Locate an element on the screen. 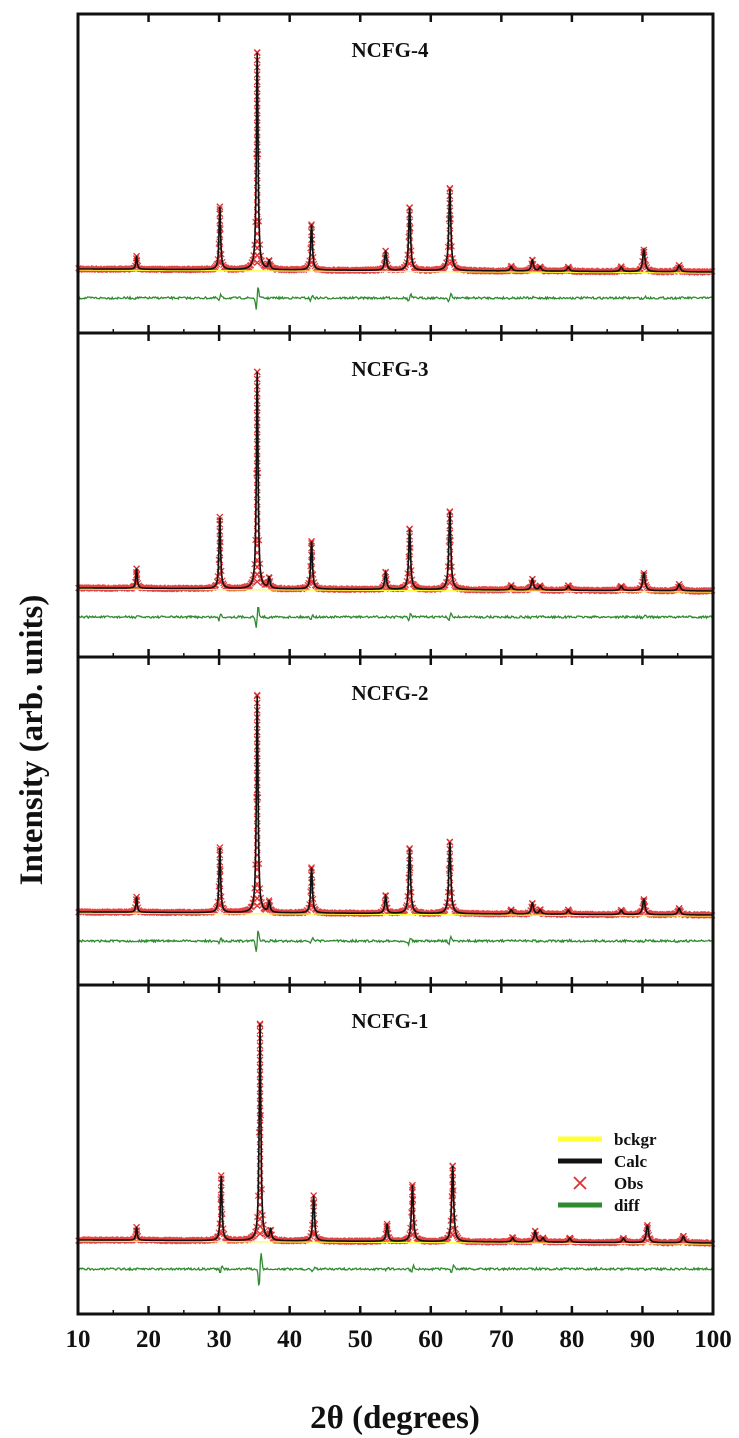 The height and width of the screenshot is (1438, 739). x-tick-label: 80 is located at coordinates (571, 1339).